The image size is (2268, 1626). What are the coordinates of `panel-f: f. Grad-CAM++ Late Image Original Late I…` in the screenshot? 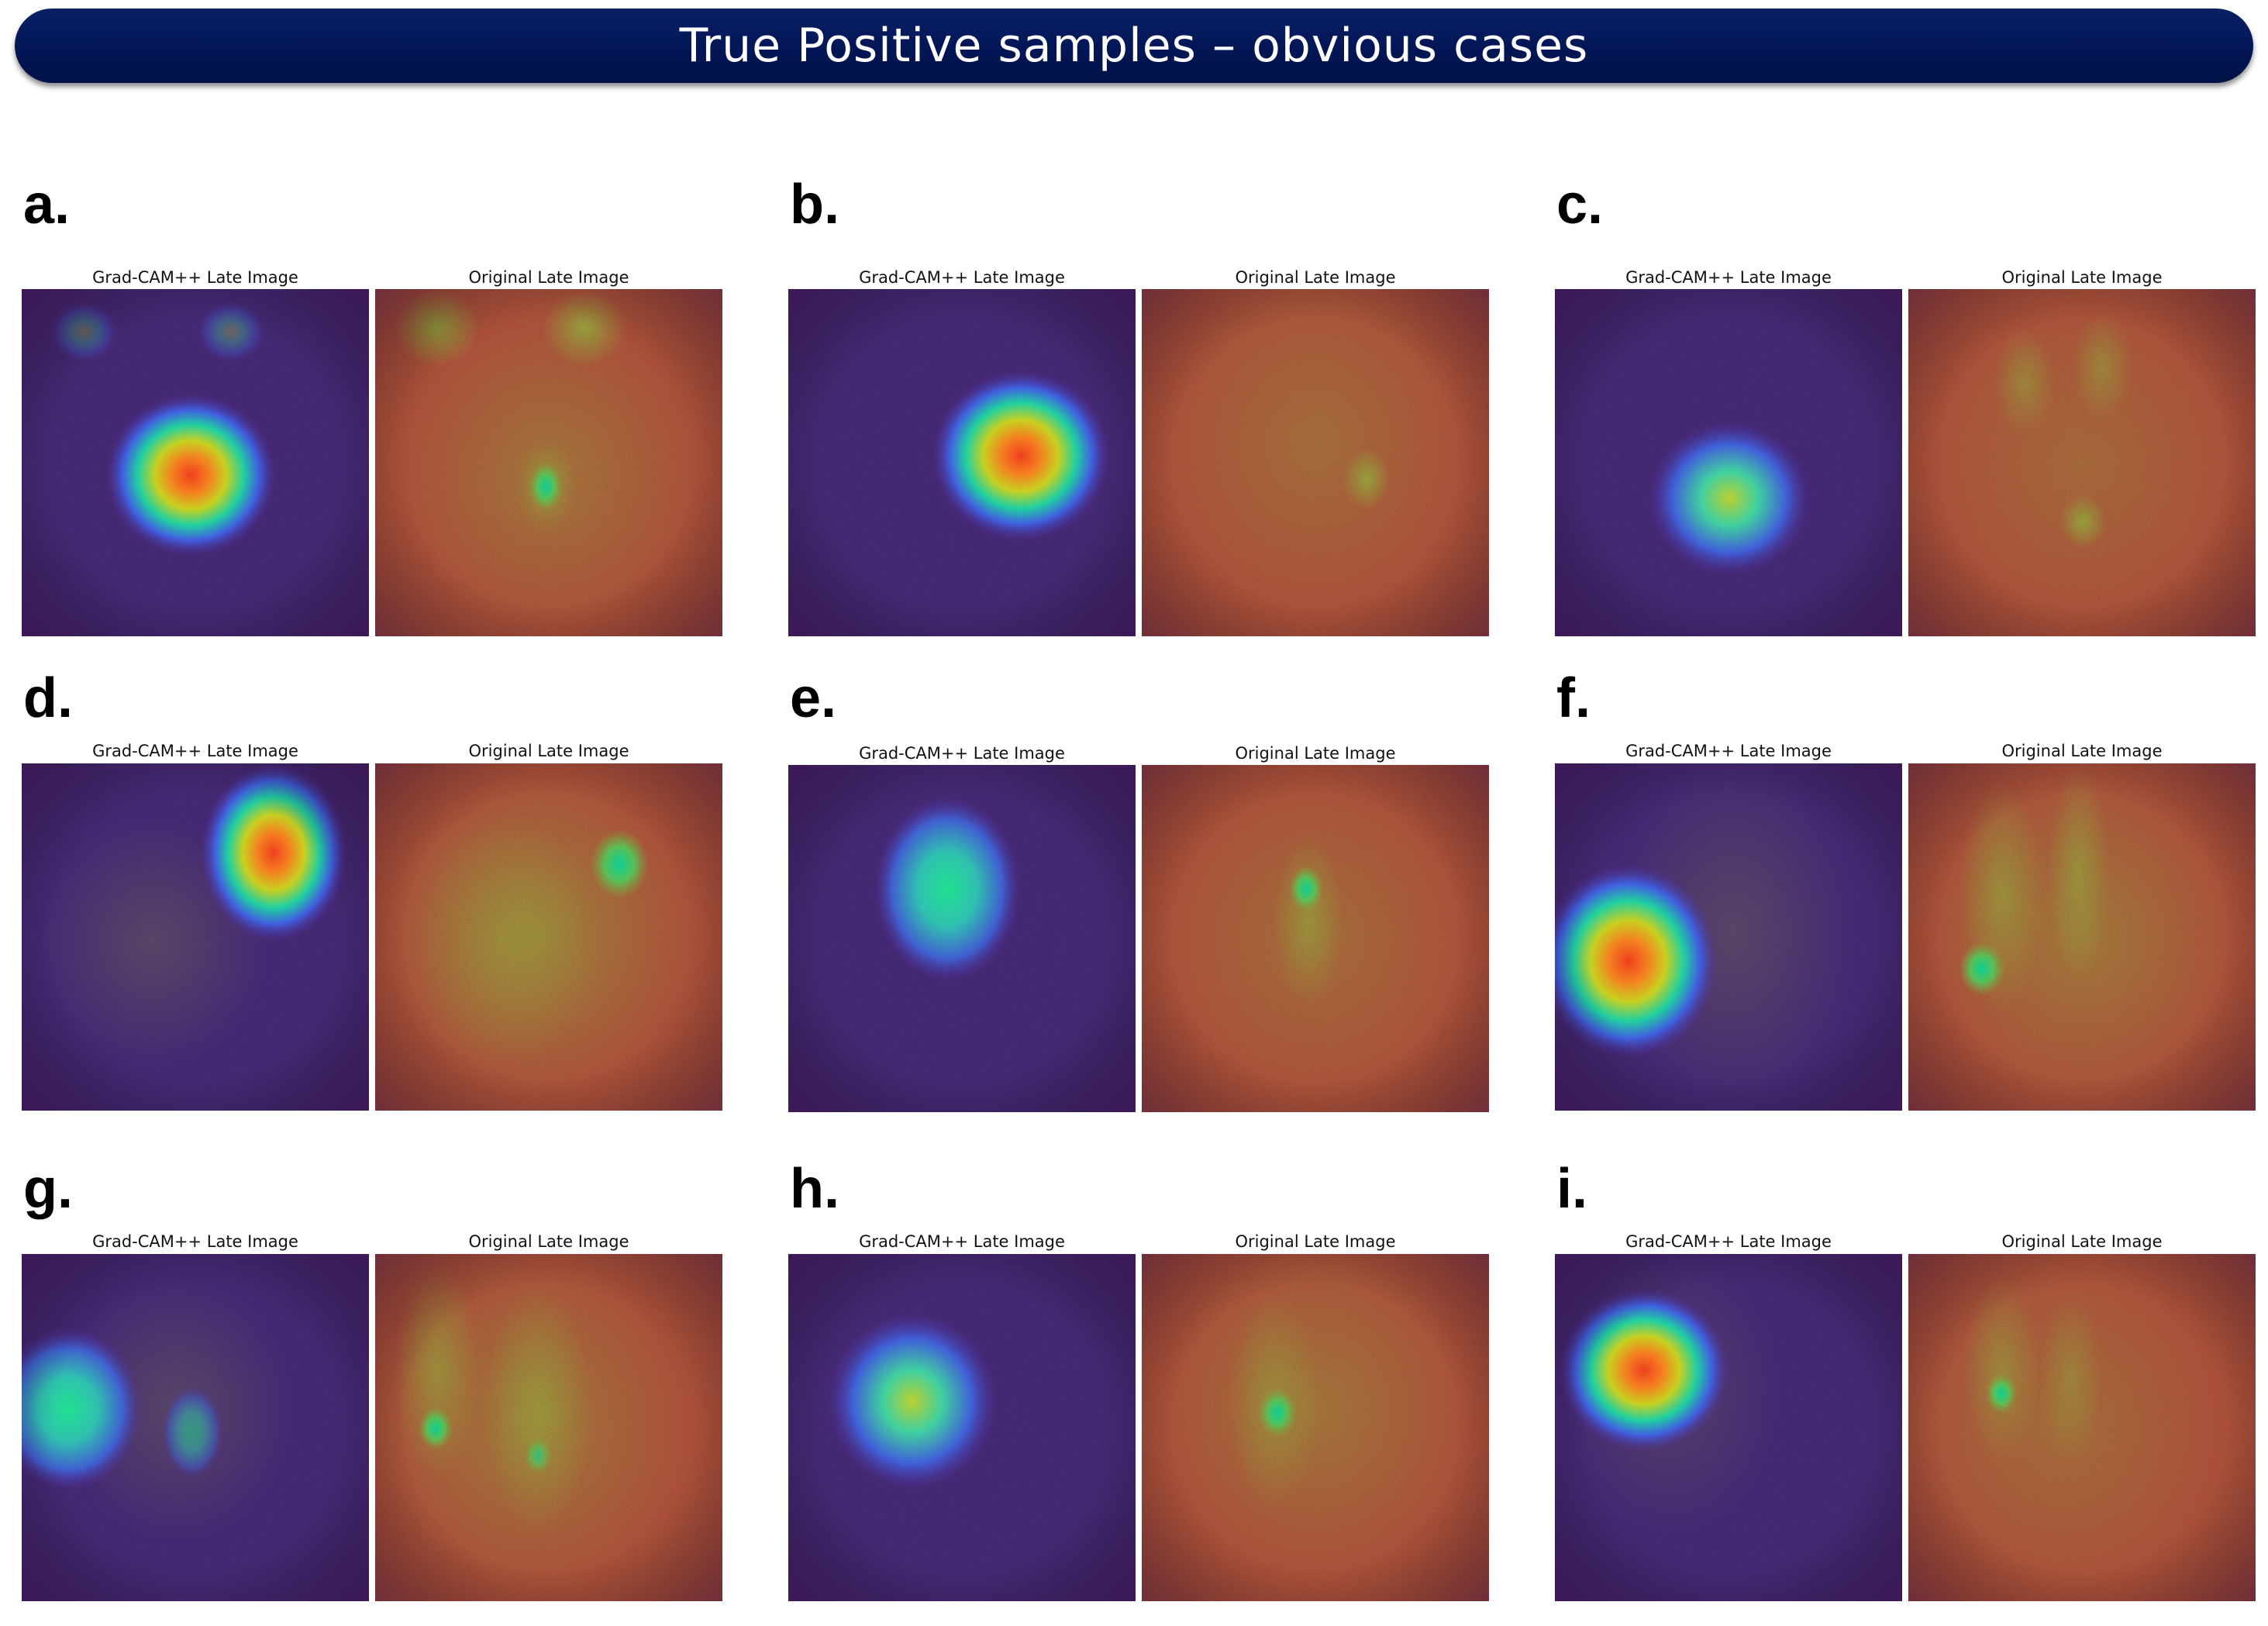 It's located at (1902, 901).